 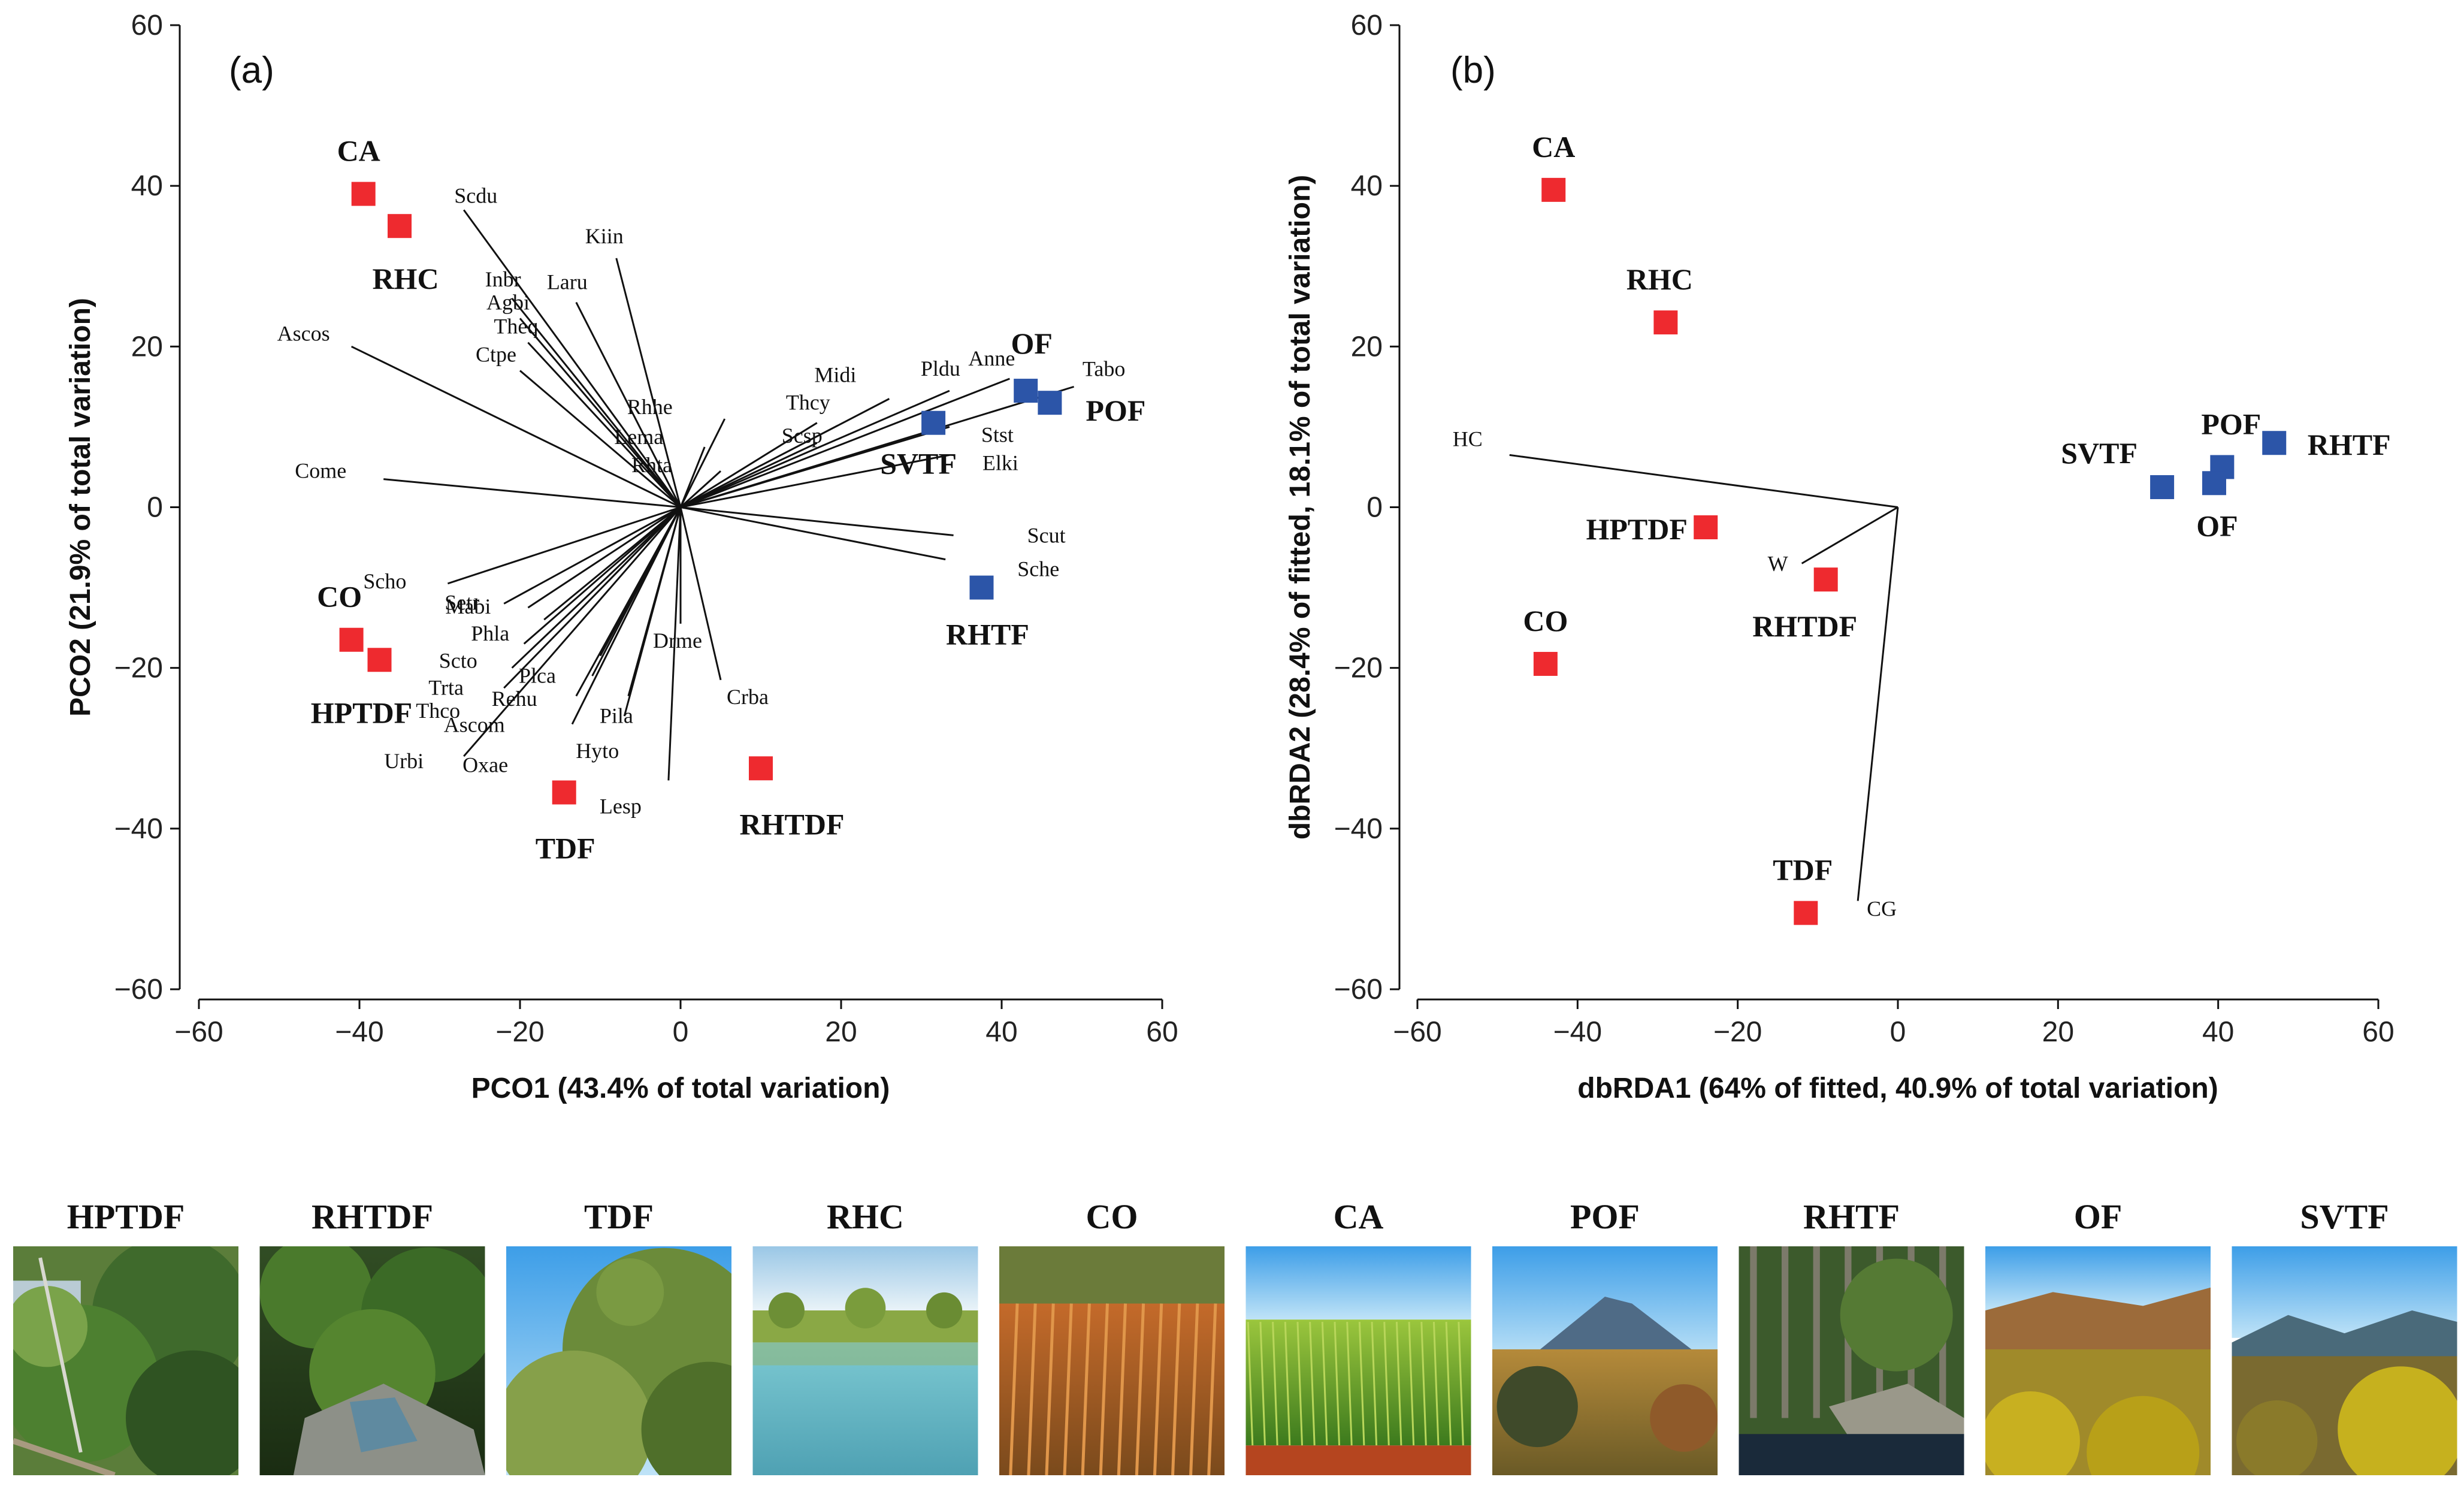 What do you see at coordinates (80, 507) in the screenshot?
I see `y-axis-title: PCO2 (21.9% of total variation)` at bounding box center [80, 507].